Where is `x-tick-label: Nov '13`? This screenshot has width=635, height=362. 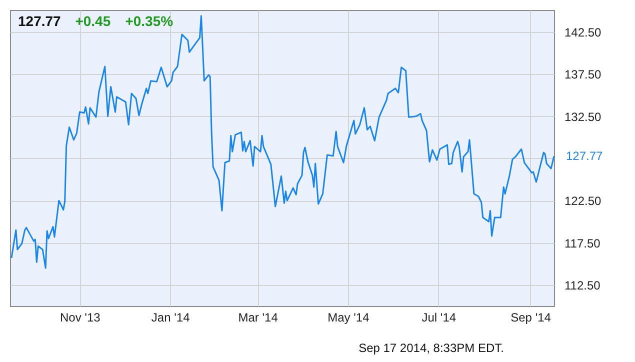 x-tick-label: Nov '13 is located at coordinates (80, 317).